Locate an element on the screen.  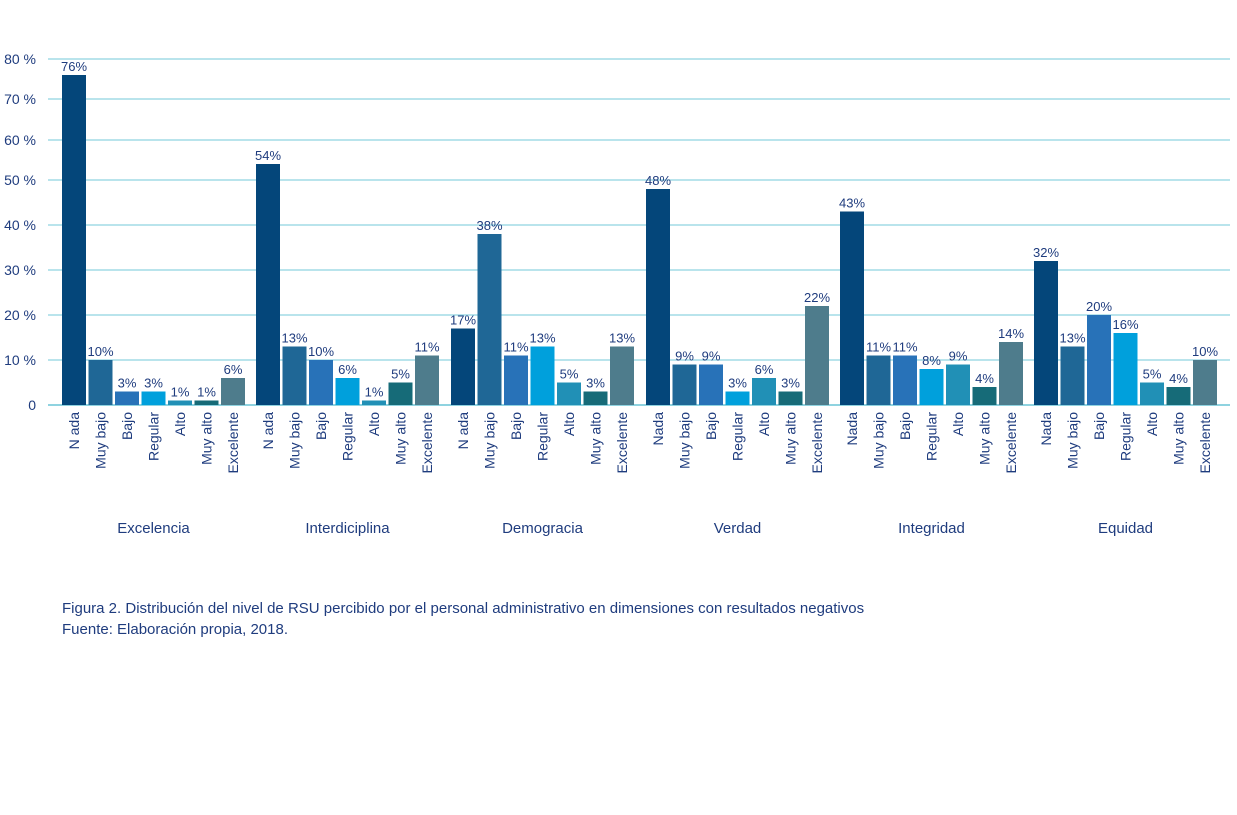
data-label: 1% is located at coordinates (206, 392).